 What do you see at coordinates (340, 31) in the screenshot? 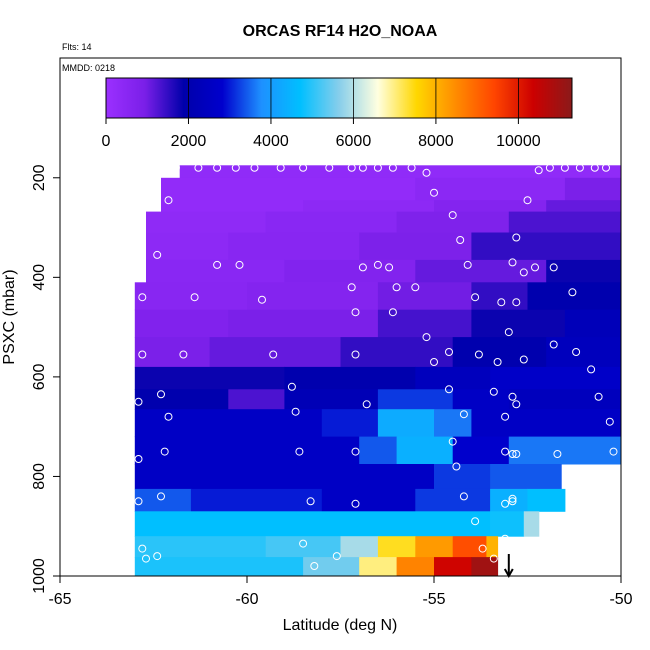
I see `chart-title: ORCAS RF14 H2O_NOAA` at bounding box center [340, 31].